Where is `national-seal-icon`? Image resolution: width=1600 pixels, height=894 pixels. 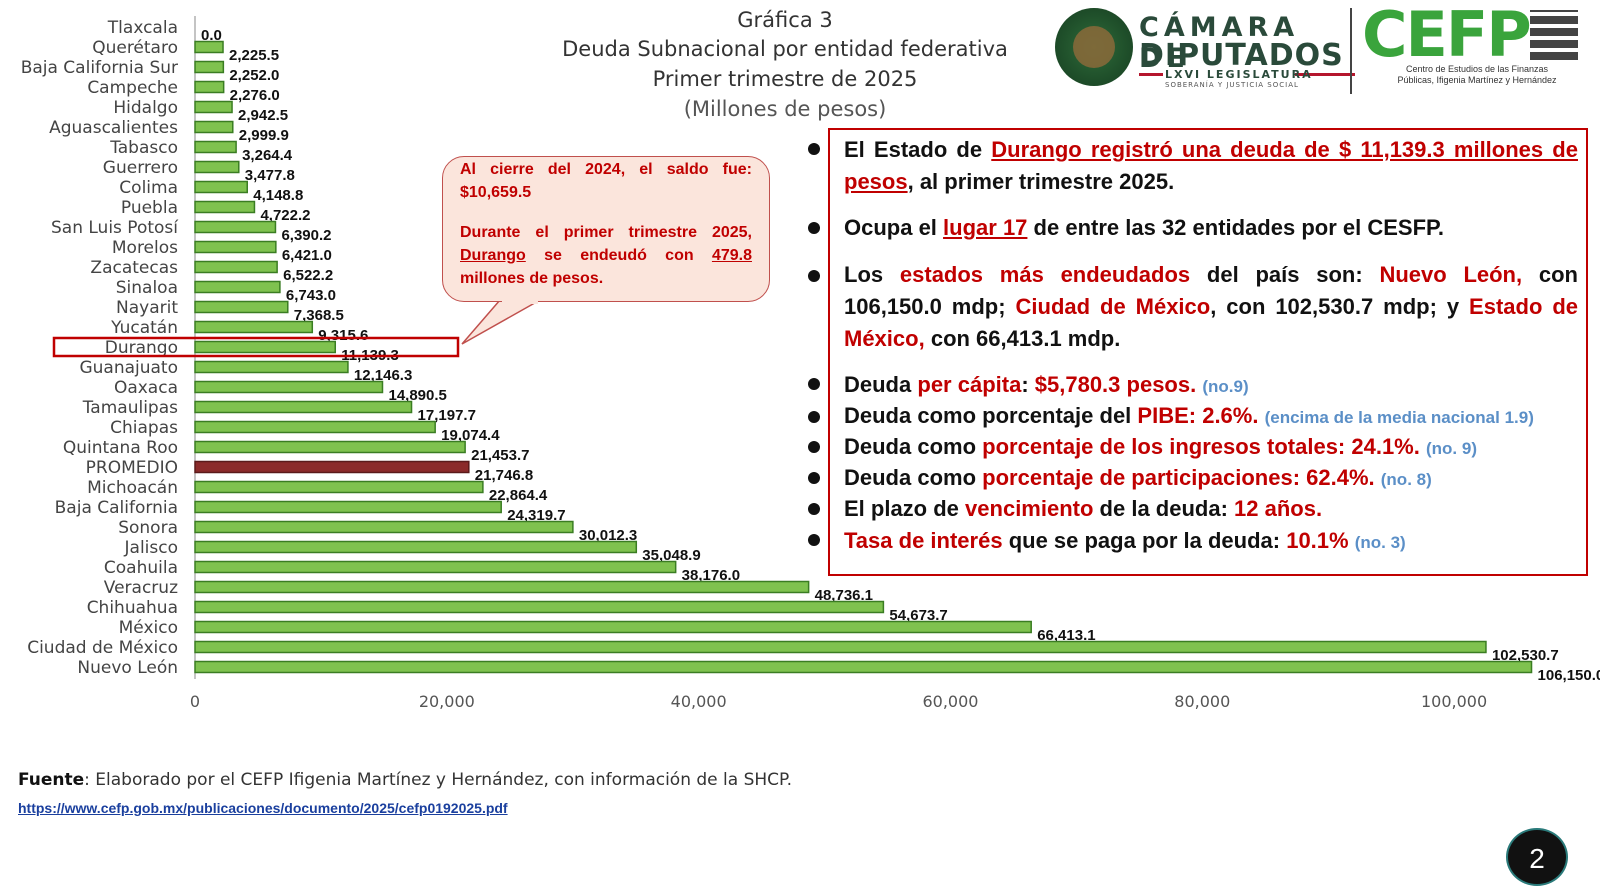 national-seal-icon is located at coordinates (1094, 47).